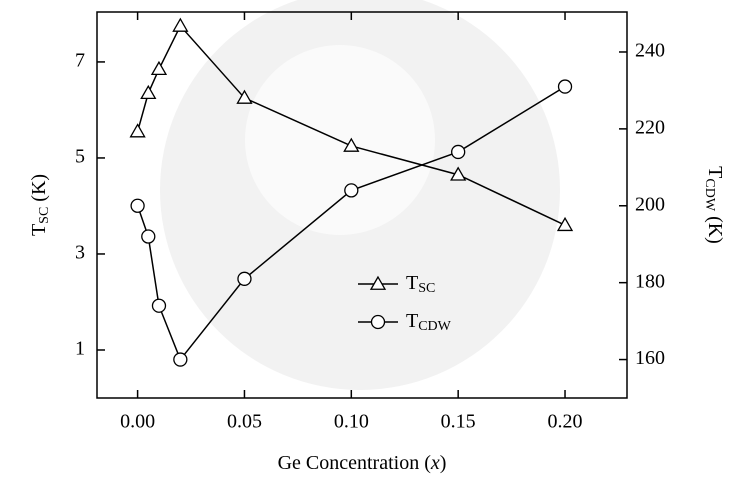 The height and width of the screenshot is (483, 732). Describe the element at coordinates (80, 61) in the screenshot. I see `y-tick-label: 7` at that location.